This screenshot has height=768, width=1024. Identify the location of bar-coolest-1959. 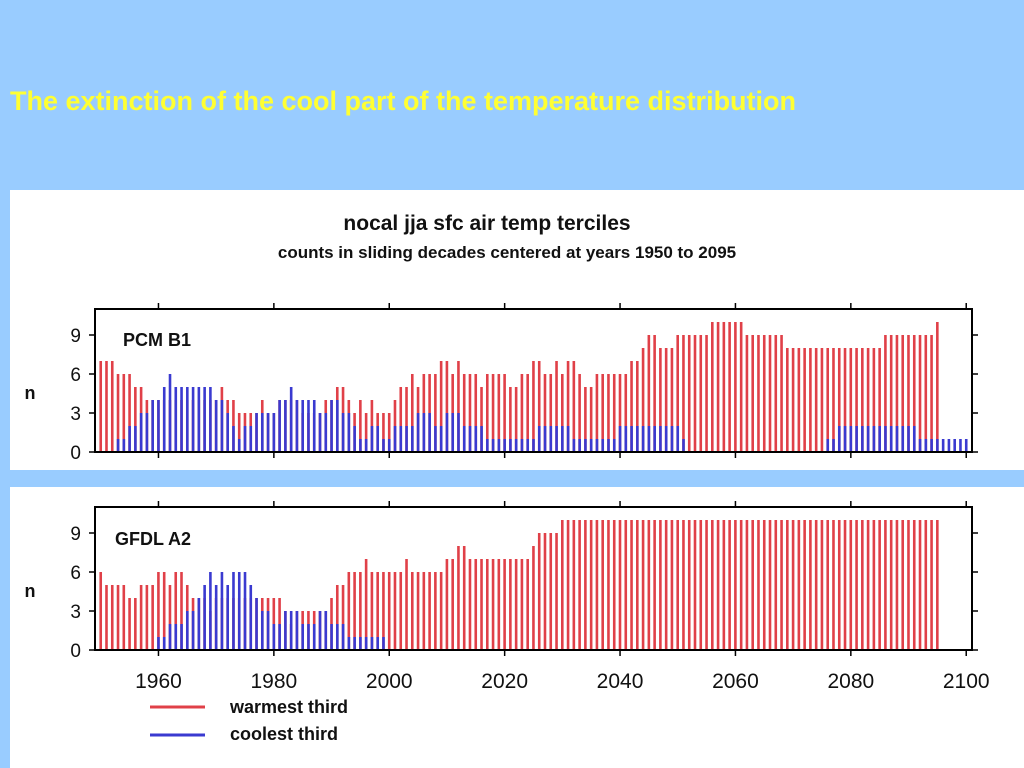
(152, 426).